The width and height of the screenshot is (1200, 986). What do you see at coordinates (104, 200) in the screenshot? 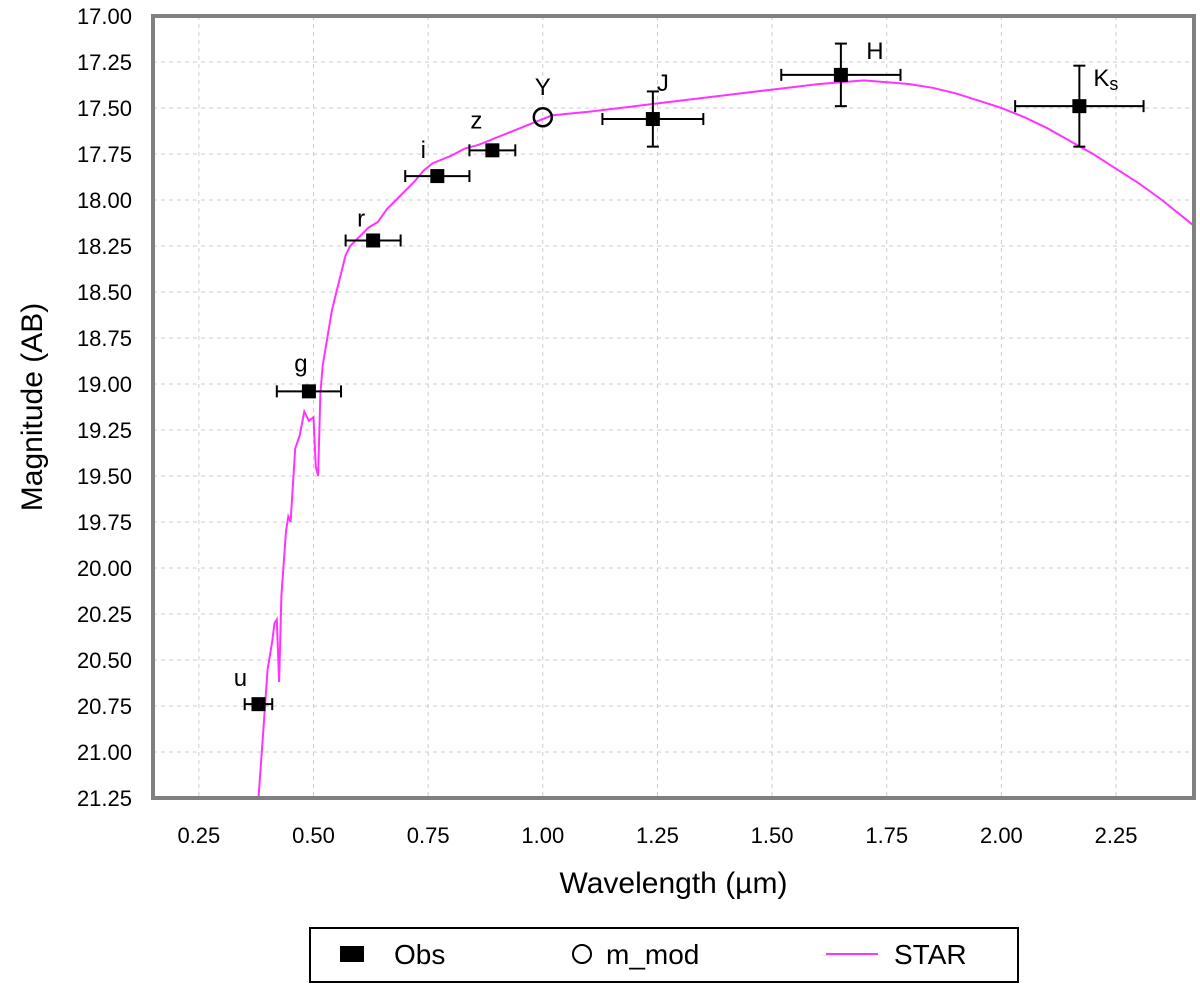
I see `y-tick-label: 18.00` at bounding box center [104, 200].